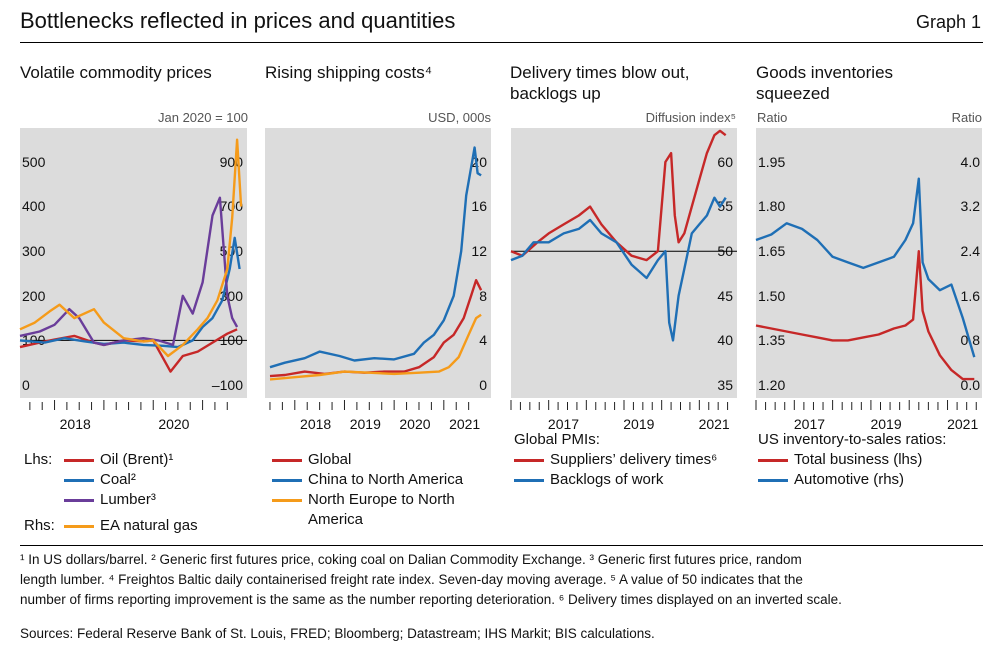 This screenshot has width=1003, height=651. I want to click on legend-item: Total business (lhs), so click(873, 460).